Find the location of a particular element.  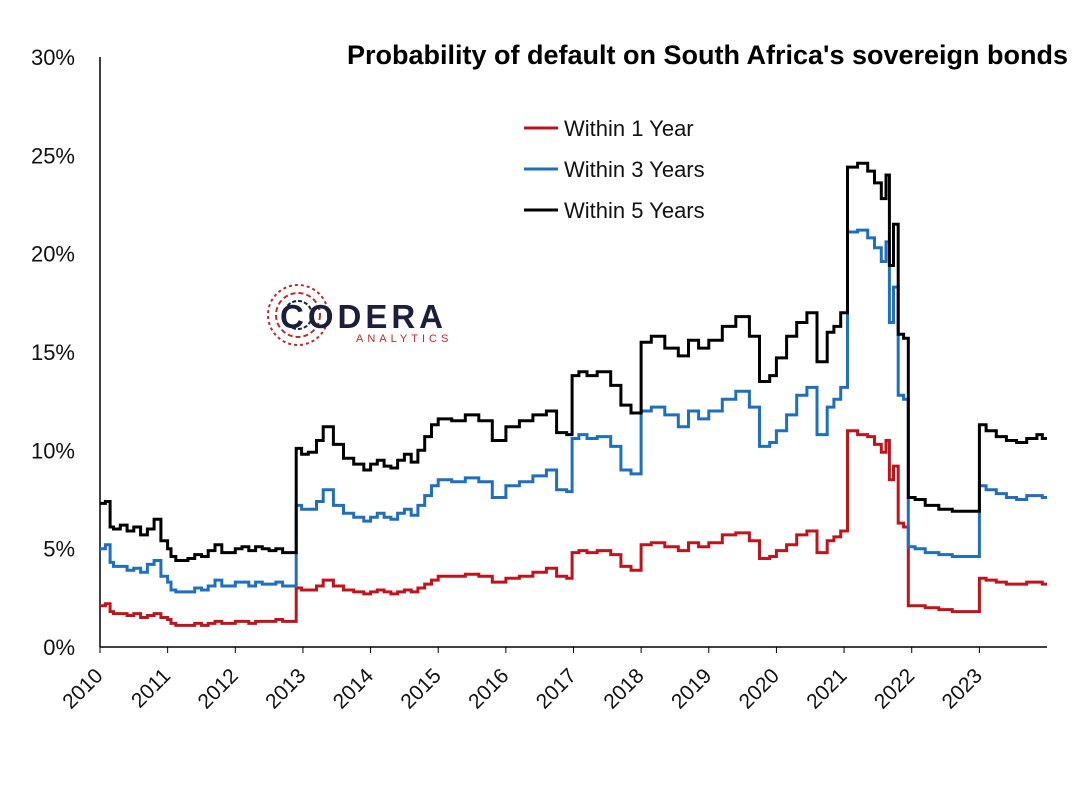

x-tick-label: 2011 is located at coordinates (151, 688).